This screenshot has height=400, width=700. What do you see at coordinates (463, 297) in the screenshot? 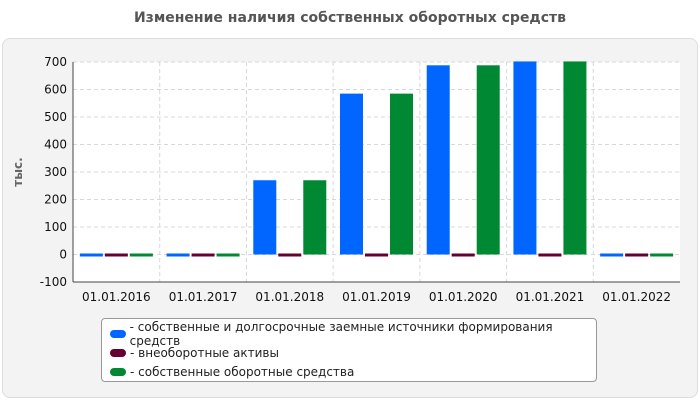
I see `x-tick-label: 01.01.2020` at bounding box center [463, 297].